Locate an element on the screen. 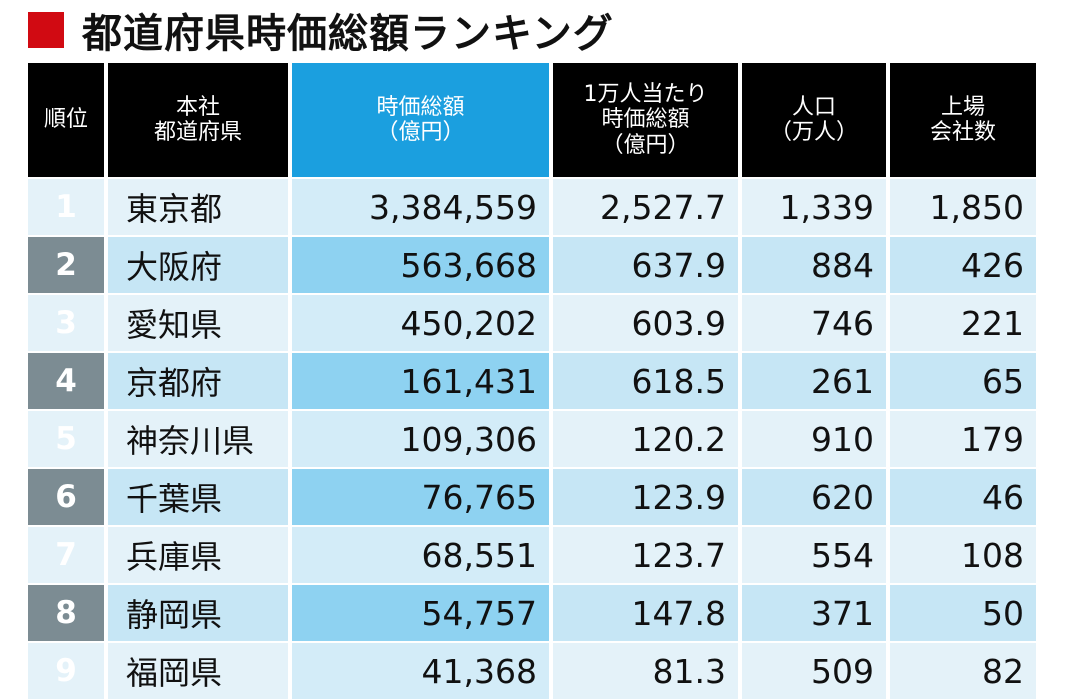  market-cap-cell: 109,306 is located at coordinates (420, 439).